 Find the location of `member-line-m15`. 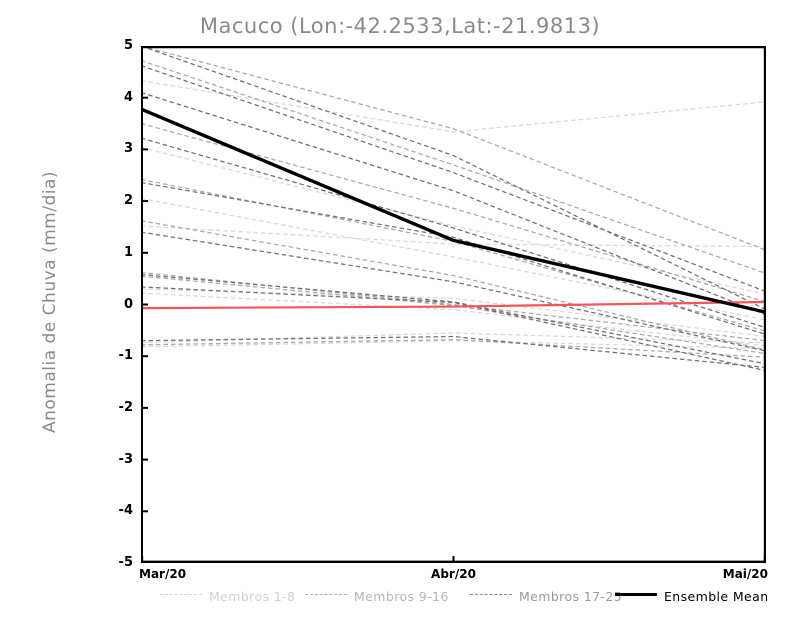

member-line-m15 is located at coordinates (453, 348).